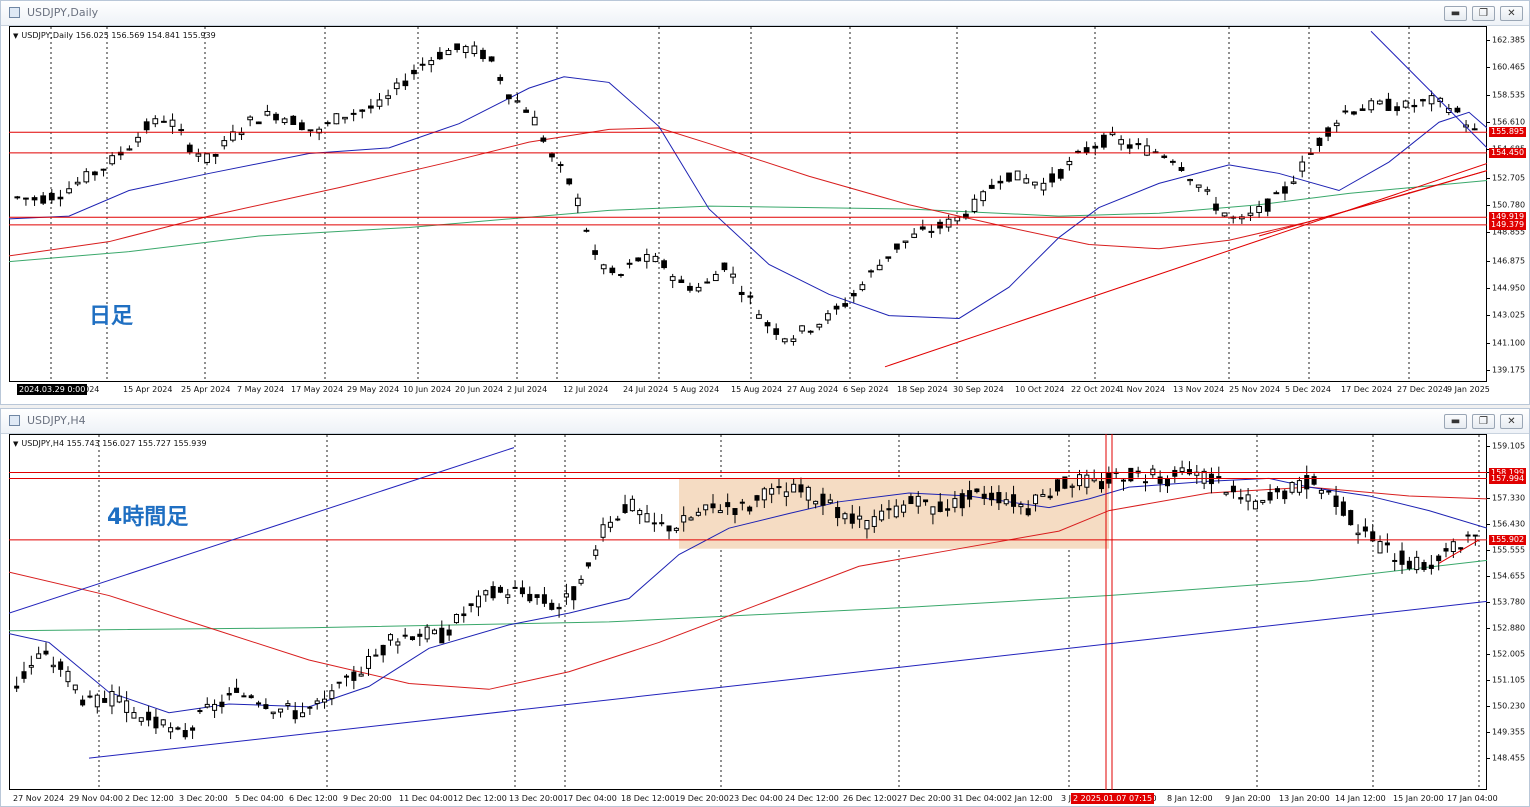 This screenshot has width=1530, height=807. I want to click on date-tick: 7 May 2024, so click(261, 389).